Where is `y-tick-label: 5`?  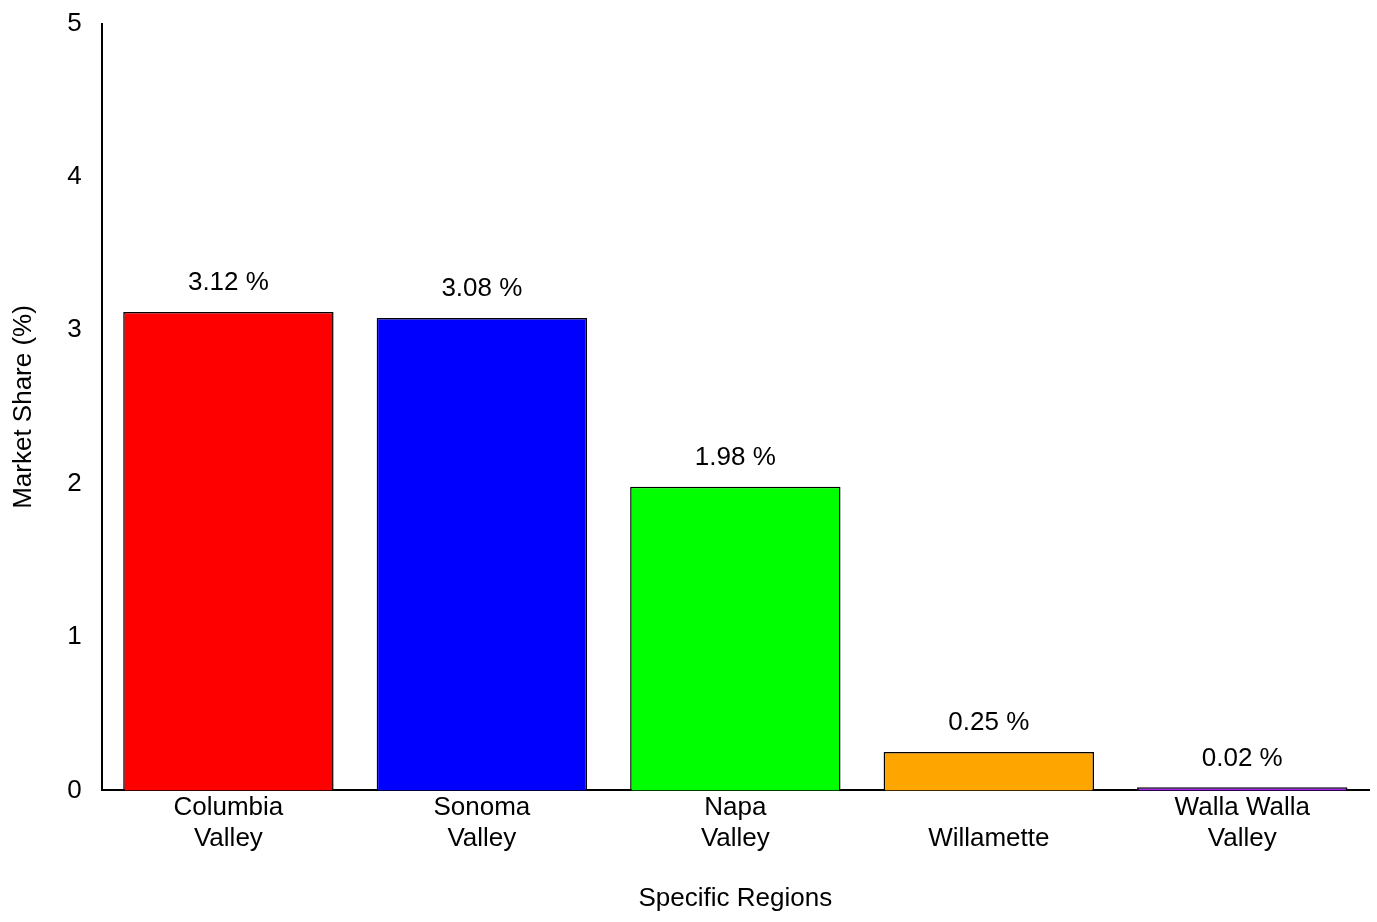 y-tick-label: 5 is located at coordinates (74, 21).